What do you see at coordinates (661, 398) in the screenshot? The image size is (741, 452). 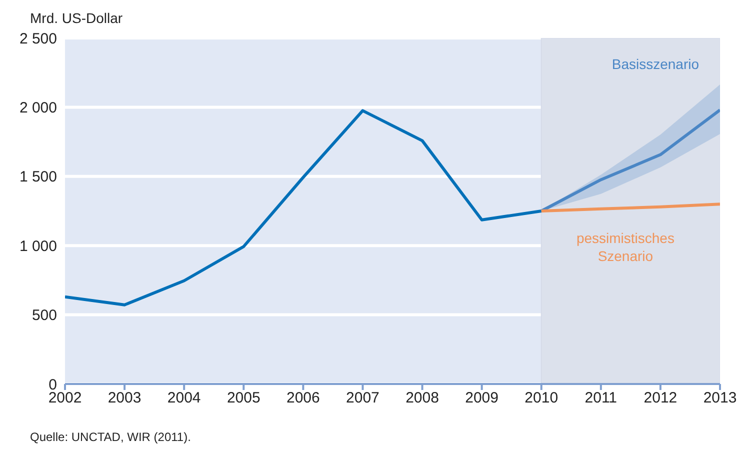 I see `x-tick-label: 2012` at bounding box center [661, 398].